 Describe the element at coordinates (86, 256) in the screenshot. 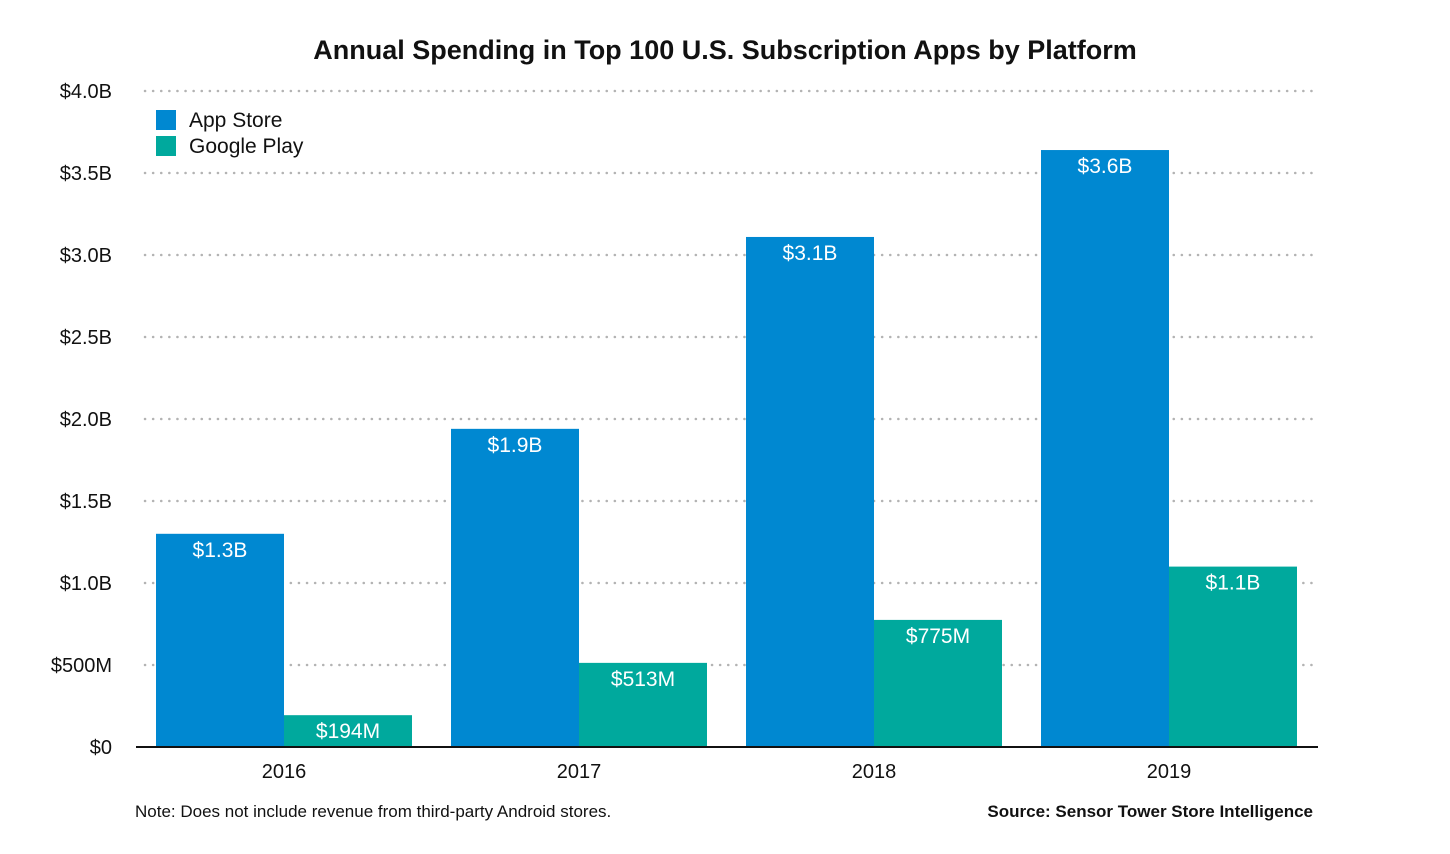

I see `y-tick-label: $3.0B` at that location.